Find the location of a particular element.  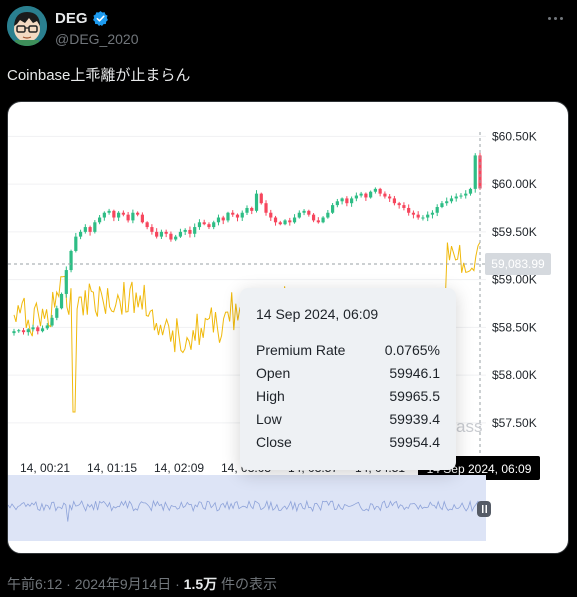

tooltip-label: Close is located at coordinates (274, 442).